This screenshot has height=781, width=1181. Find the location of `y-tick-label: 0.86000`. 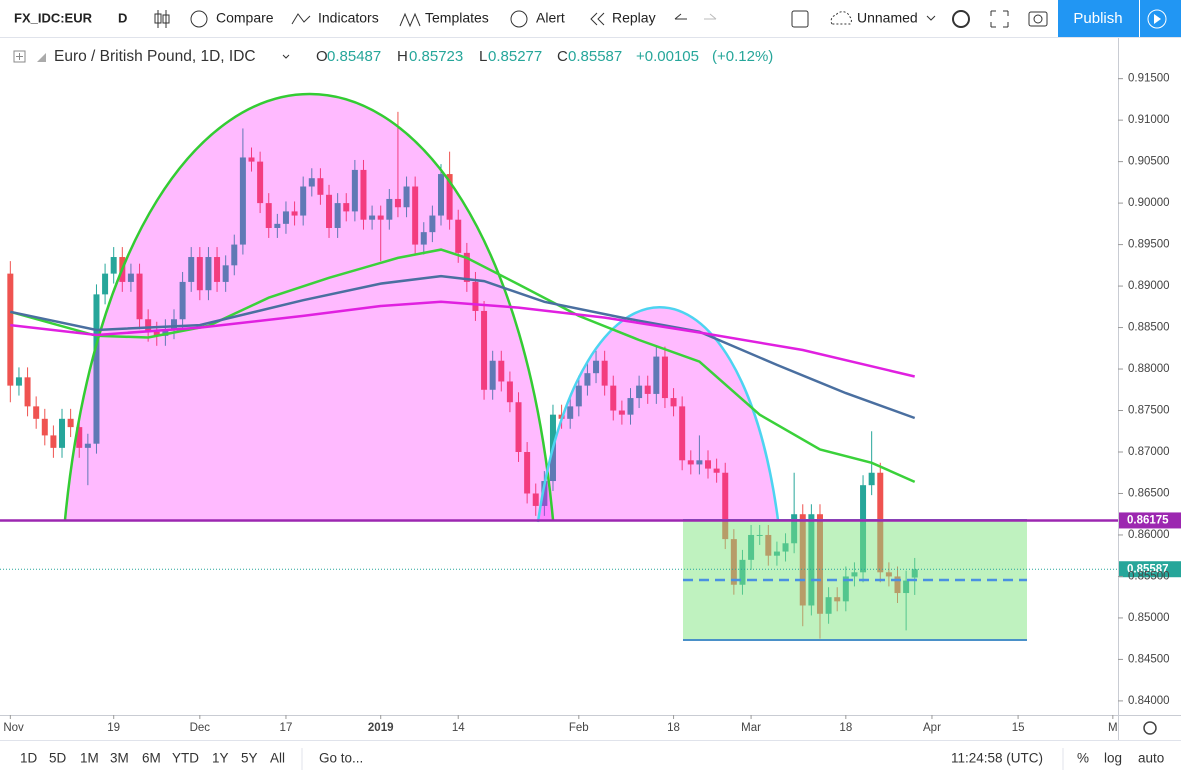

y-tick-label: 0.86000 is located at coordinates (1149, 535).